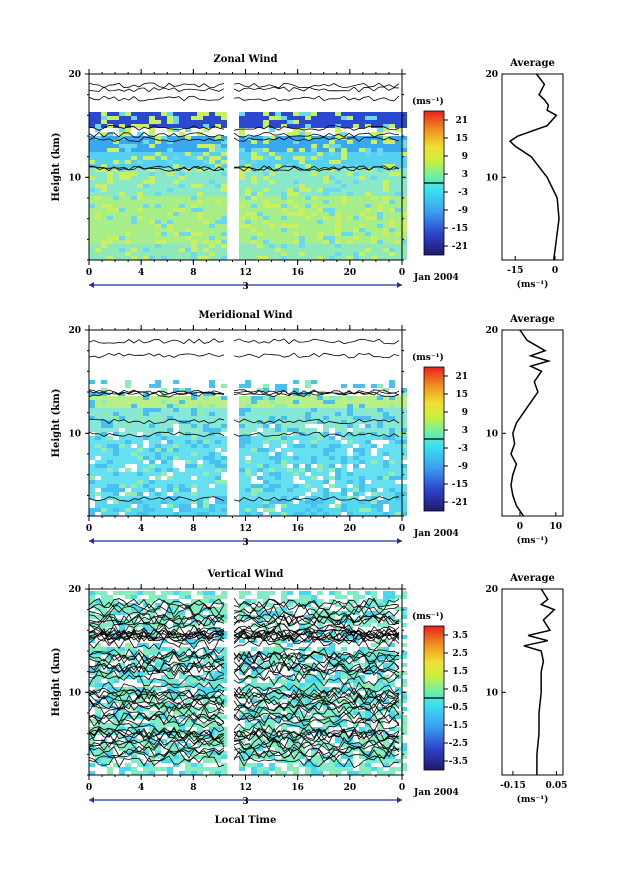 The image size is (620, 873). I want to click on profile-x-label: (ms⁻¹), so click(533, 284).